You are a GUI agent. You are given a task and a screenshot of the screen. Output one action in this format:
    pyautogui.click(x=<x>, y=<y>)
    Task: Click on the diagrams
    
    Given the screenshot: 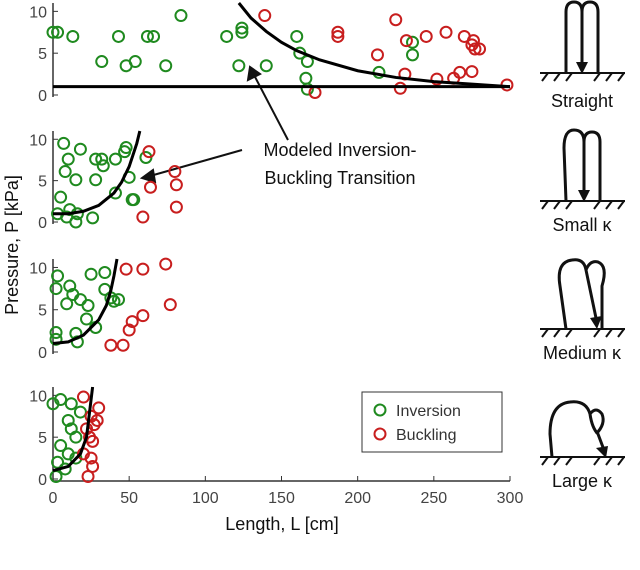 What is the action you would take?
    pyautogui.click(x=582, y=233)
    